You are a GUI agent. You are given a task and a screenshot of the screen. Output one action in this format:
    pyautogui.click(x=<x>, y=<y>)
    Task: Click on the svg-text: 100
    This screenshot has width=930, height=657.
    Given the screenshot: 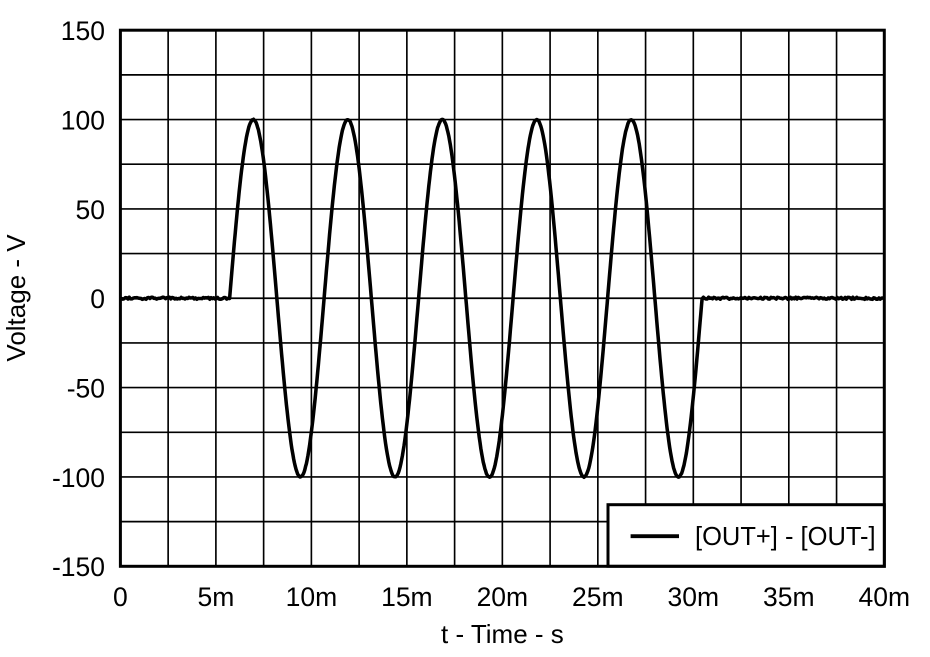 What is the action you would take?
    pyautogui.click(x=83, y=120)
    